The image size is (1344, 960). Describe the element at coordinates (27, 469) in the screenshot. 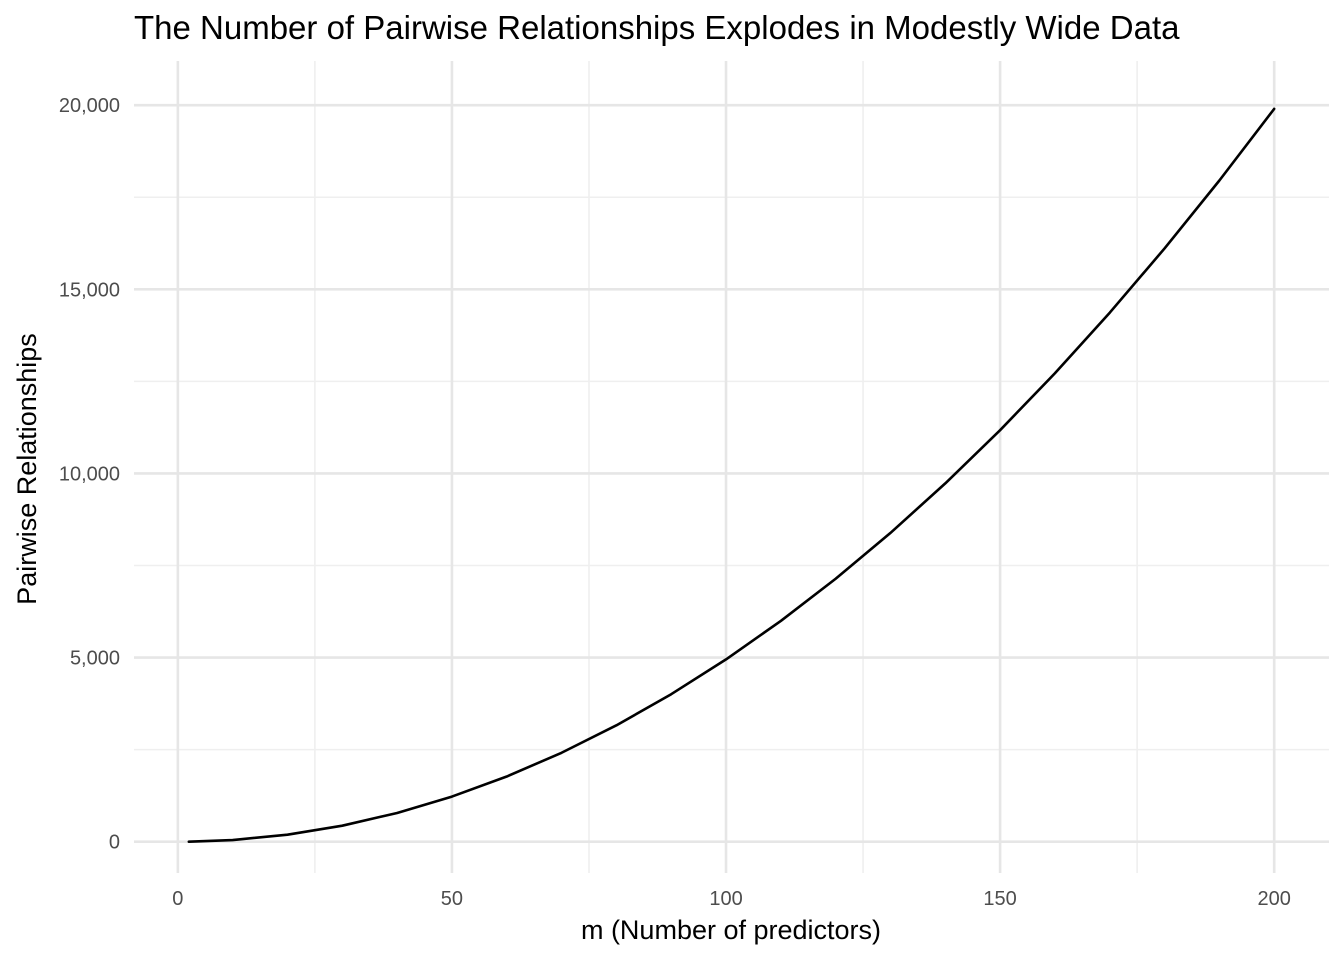

I see `y-axis-title: Pairwise Relationships` at that location.